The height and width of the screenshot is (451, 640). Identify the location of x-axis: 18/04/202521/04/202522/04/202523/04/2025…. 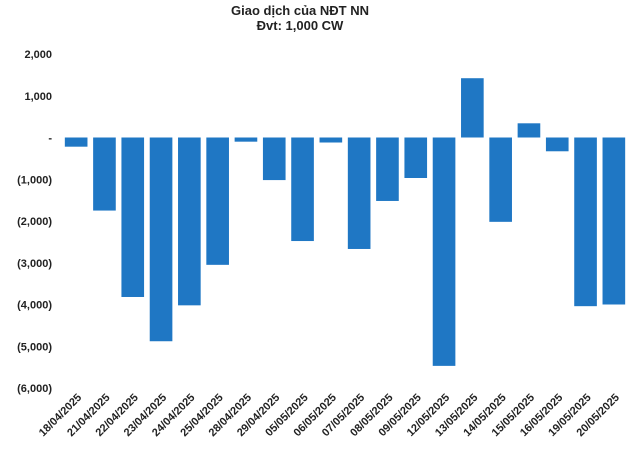
(329, 415).